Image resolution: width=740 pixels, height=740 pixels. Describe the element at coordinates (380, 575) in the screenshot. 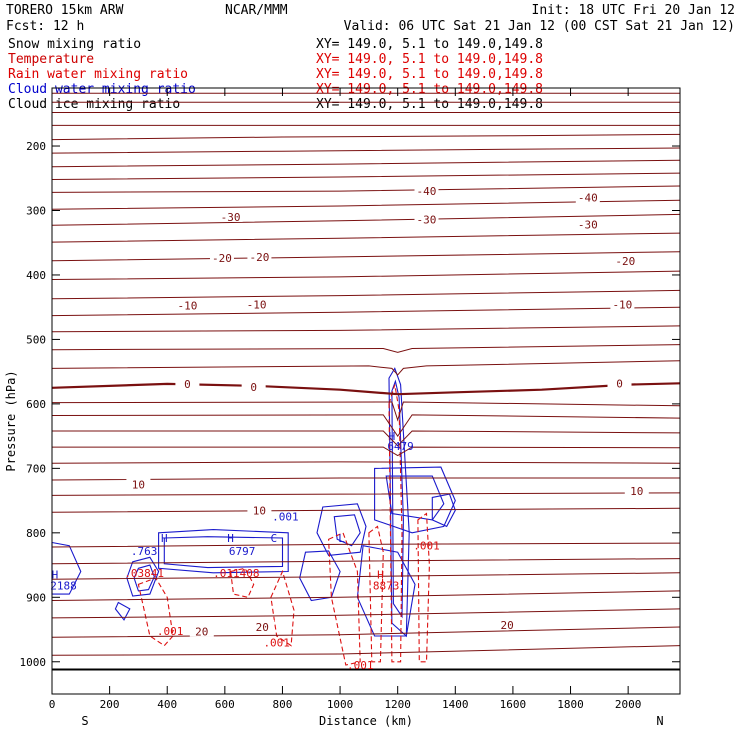

I see `rain-label: H` at that location.